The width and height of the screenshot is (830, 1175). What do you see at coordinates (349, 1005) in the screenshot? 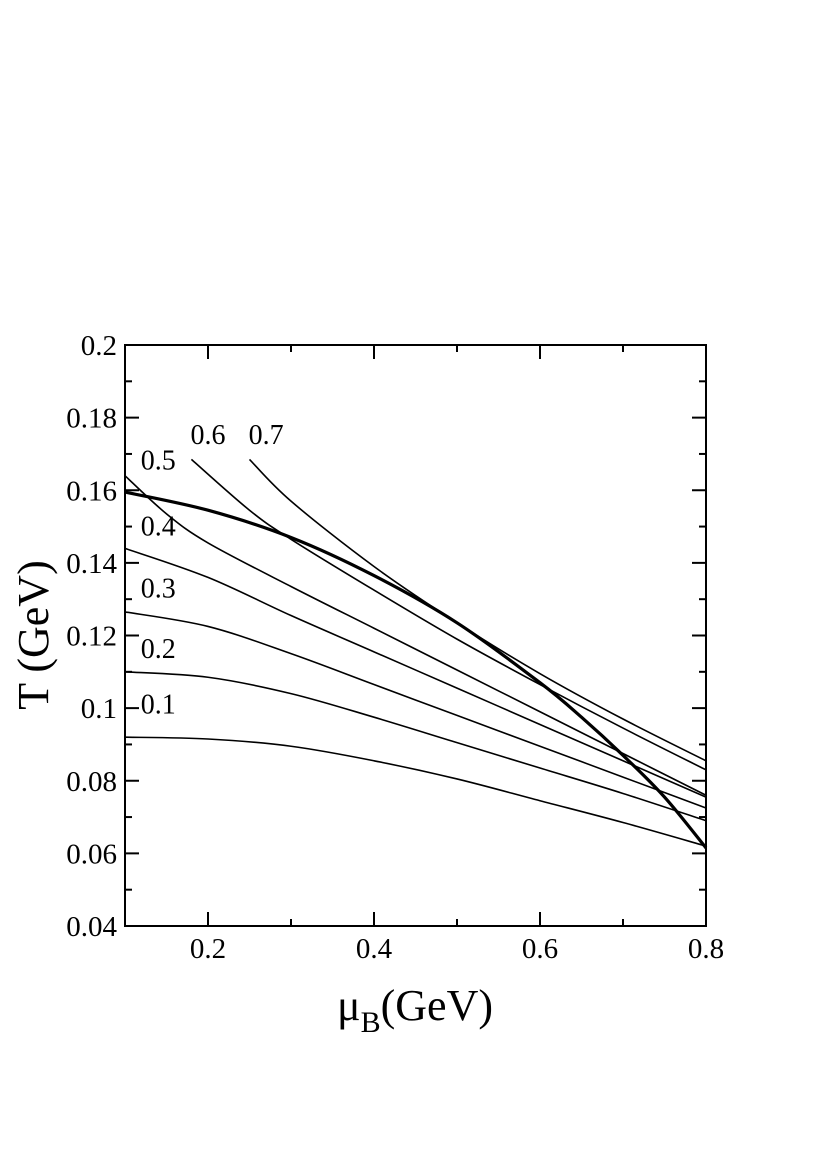
I see `x-axis-title-symbol: μ` at bounding box center [349, 1005].